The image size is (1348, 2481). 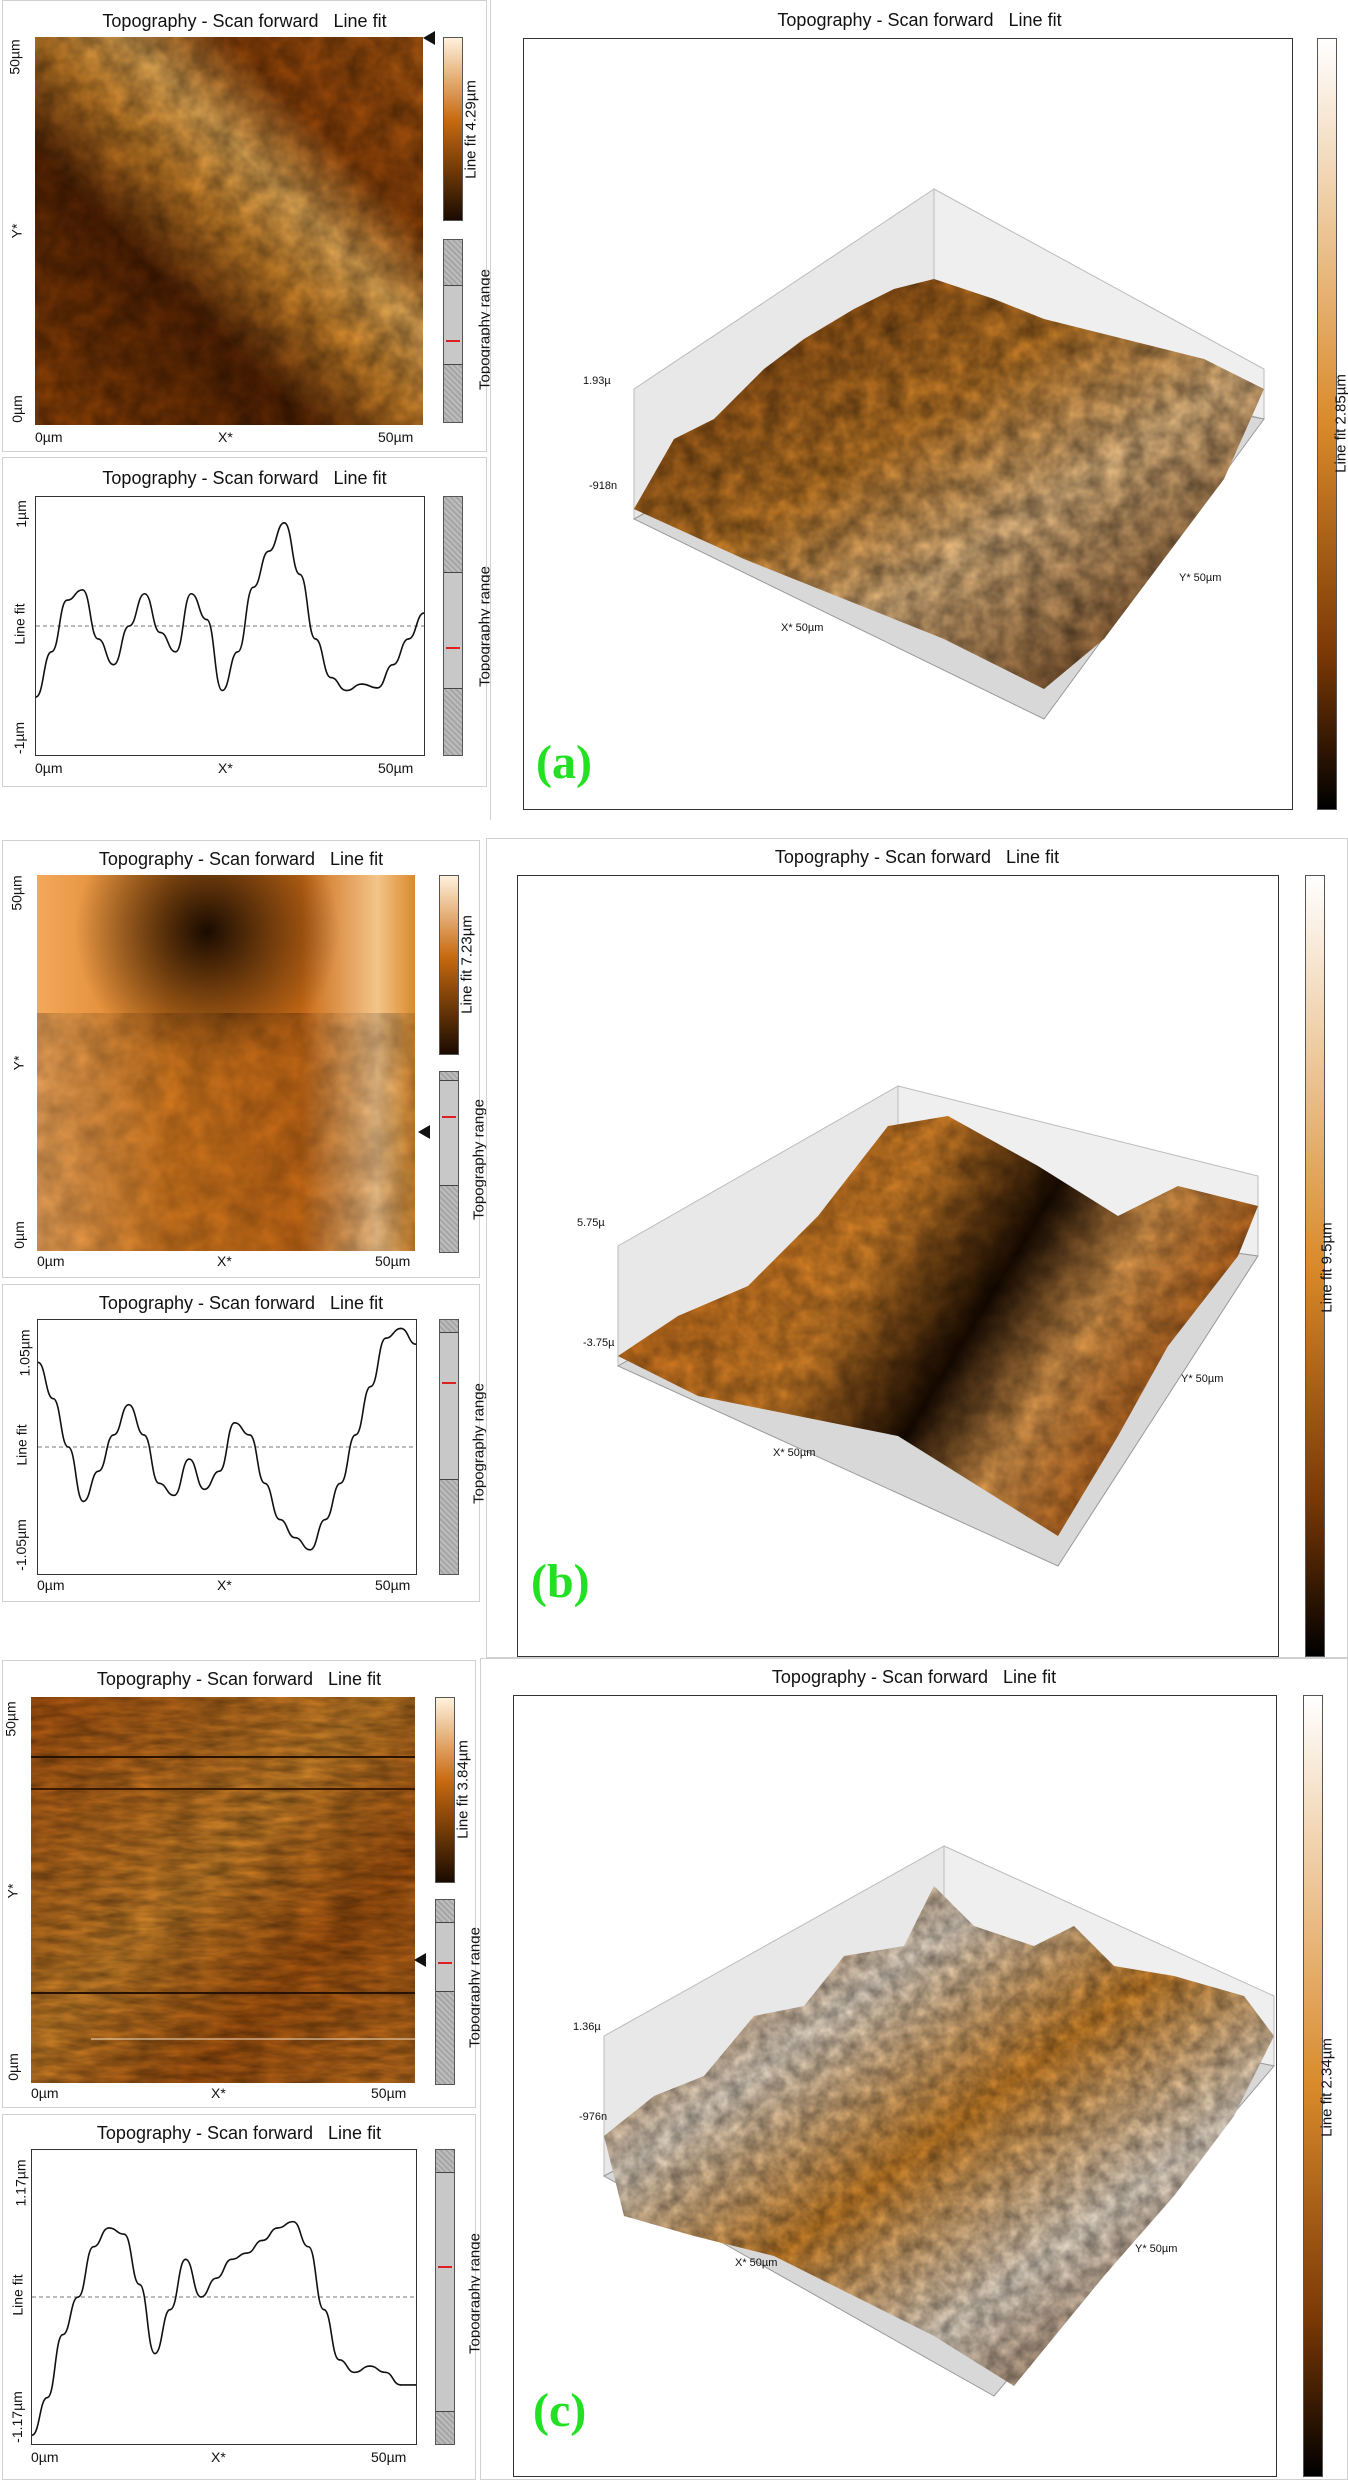 I want to click on colorbar-label: Line fit 7.23µm, so click(x=467, y=965).